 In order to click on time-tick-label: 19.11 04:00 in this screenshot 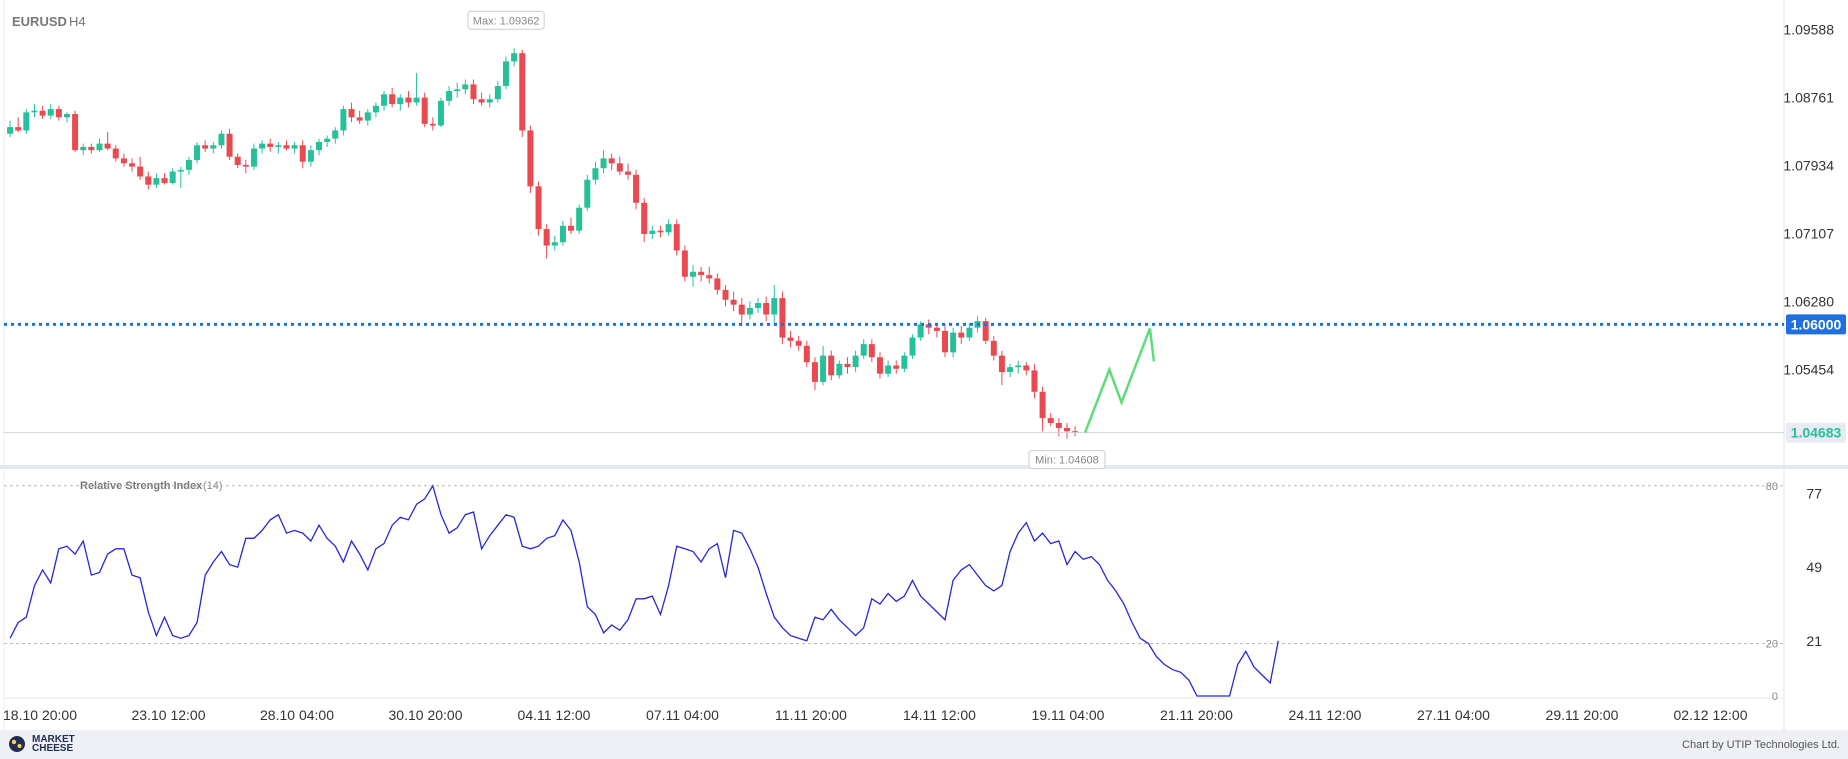, I will do `click(1068, 715)`.